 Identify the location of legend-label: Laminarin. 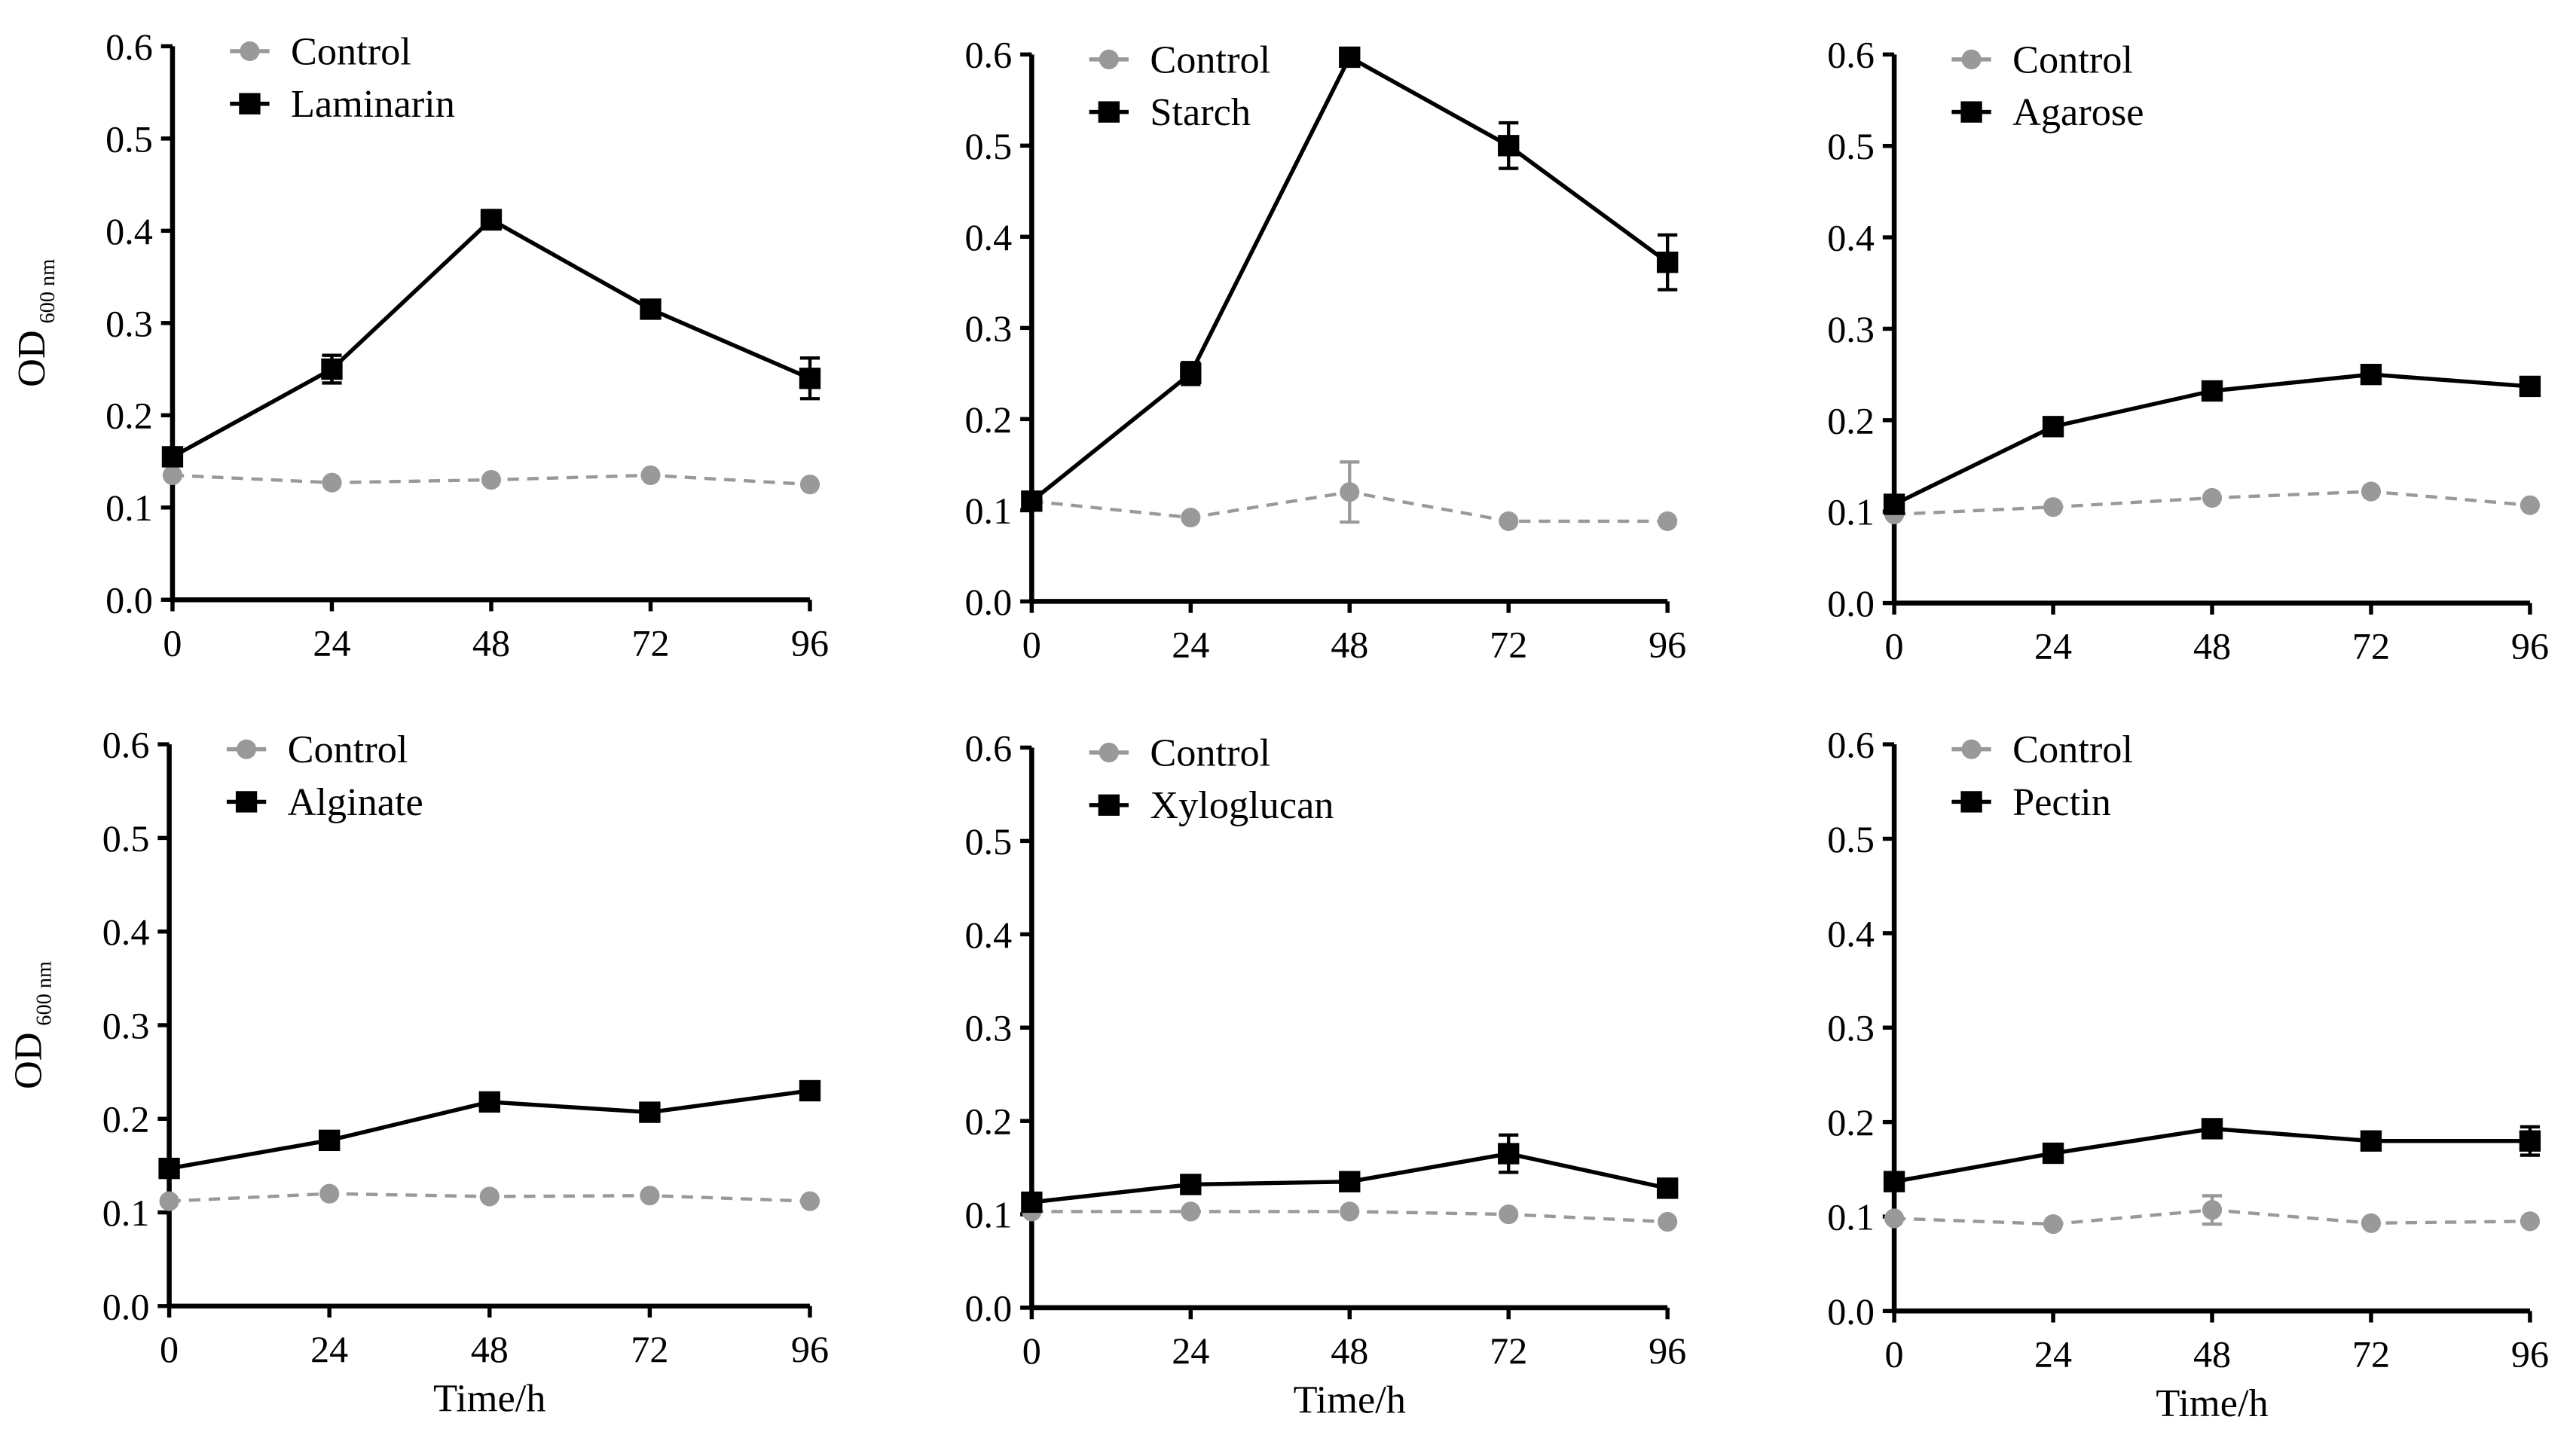
(373, 104).